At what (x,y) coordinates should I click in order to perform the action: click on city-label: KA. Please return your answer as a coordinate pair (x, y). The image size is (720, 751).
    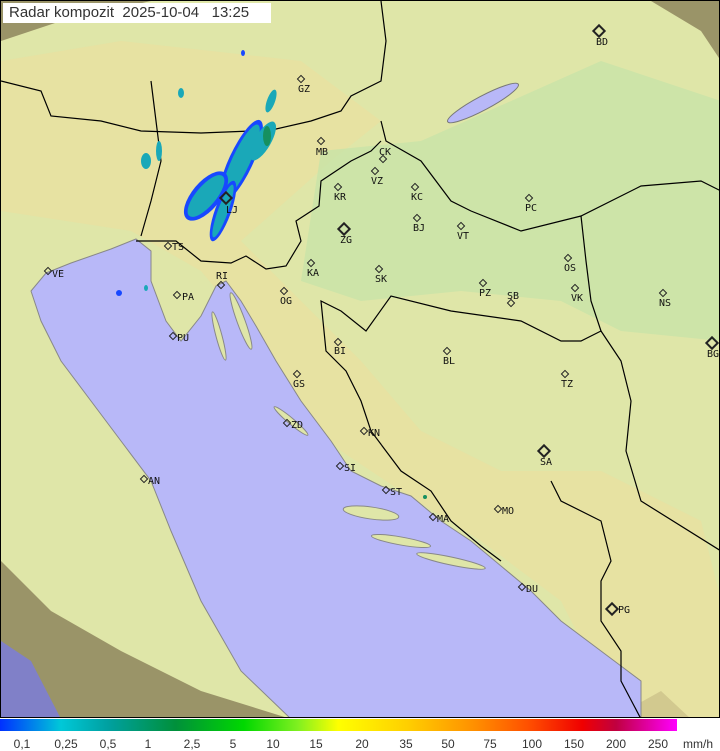
    Looking at the image, I should click on (313, 273).